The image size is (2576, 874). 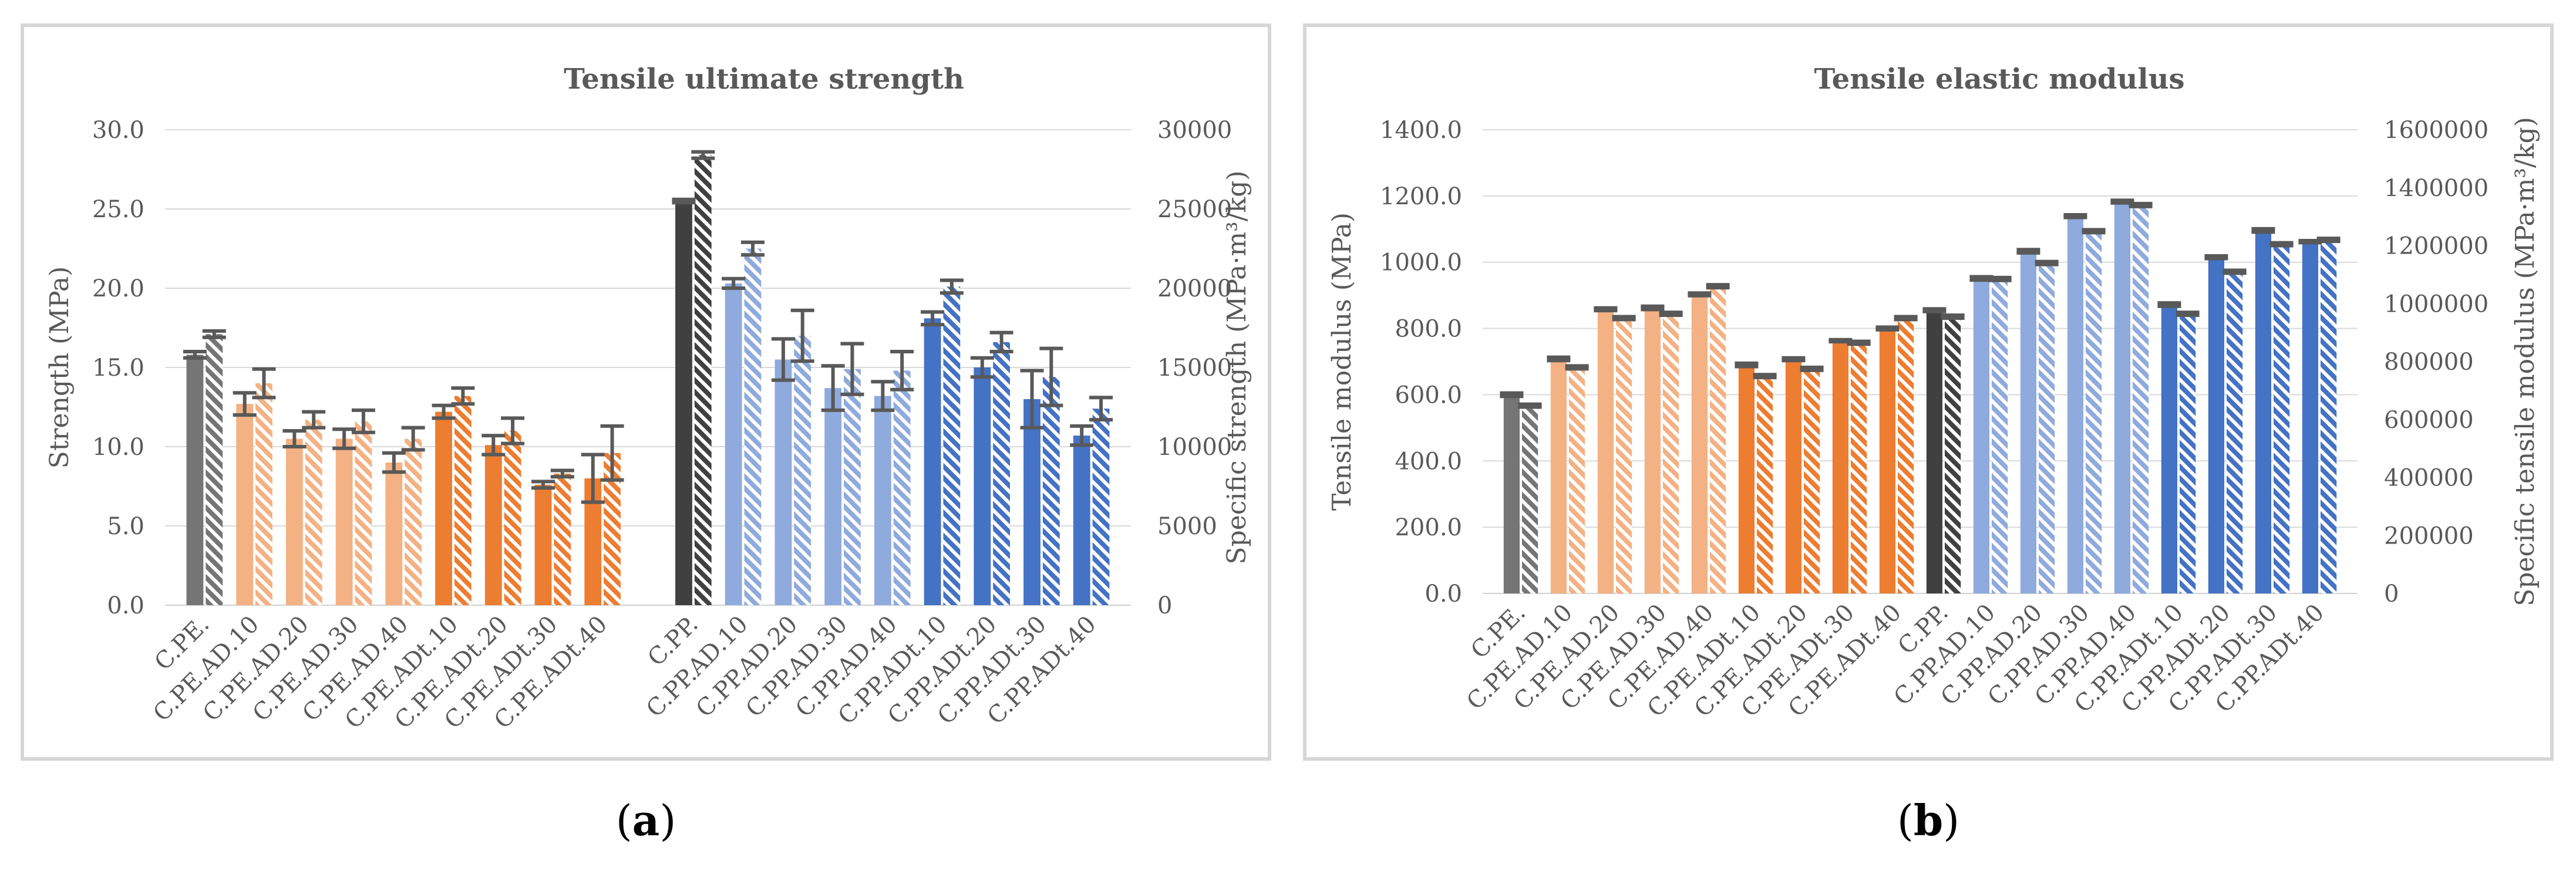 What do you see at coordinates (1194, 209) in the screenshot?
I see `y2-tick-label: 25000` at bounding box center [1194, 209].